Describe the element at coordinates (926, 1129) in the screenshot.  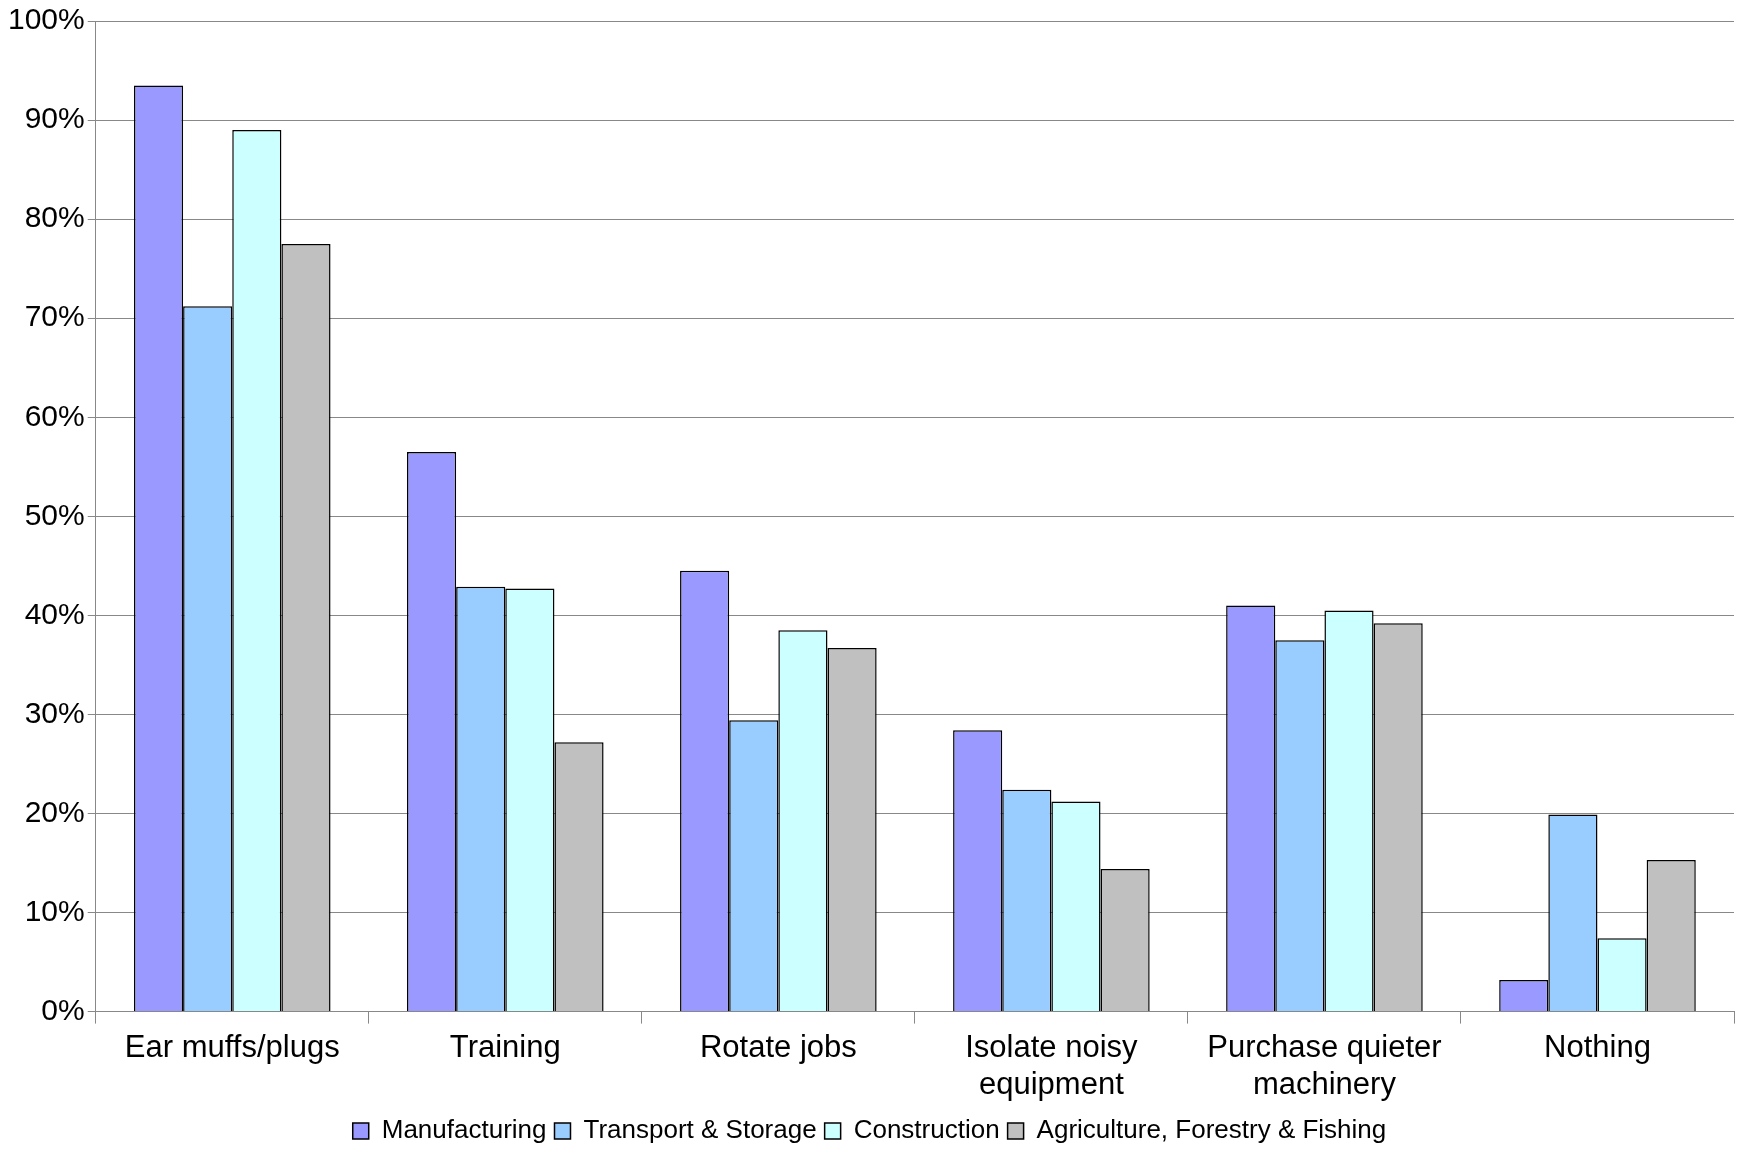
I see `legend-label: Construction` at that location.